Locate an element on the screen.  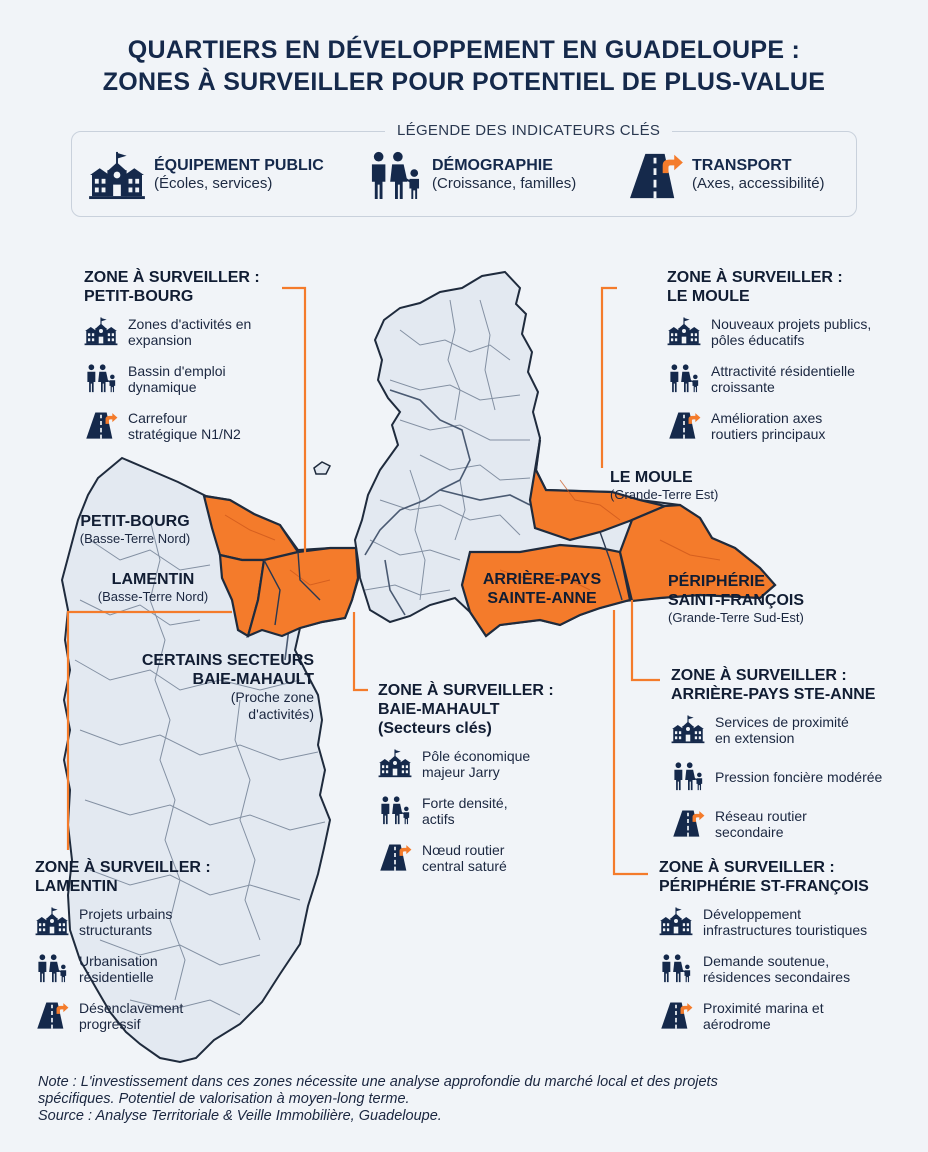
label-name-1: CERTAINS SECTEURS is located at coordinates (227, 660).